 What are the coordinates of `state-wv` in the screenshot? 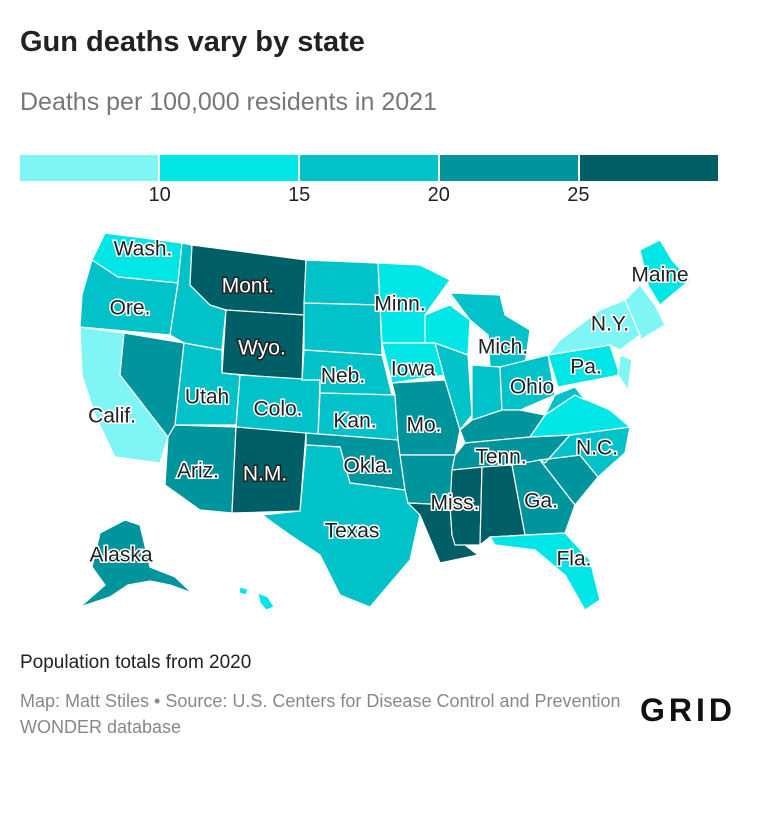 It's located at (564, 401).